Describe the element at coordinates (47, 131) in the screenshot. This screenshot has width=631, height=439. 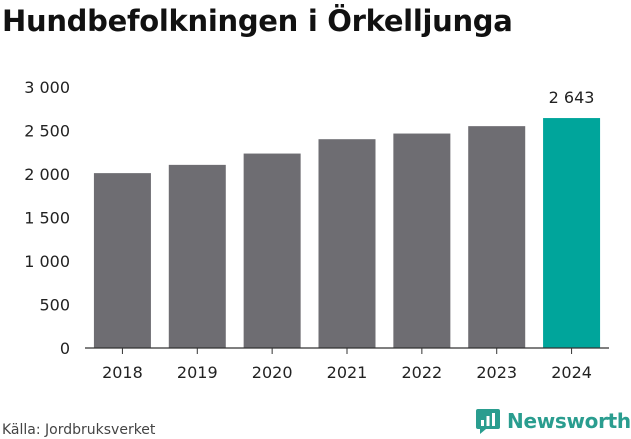
I see `y-tick-label: 2 500` at that location.